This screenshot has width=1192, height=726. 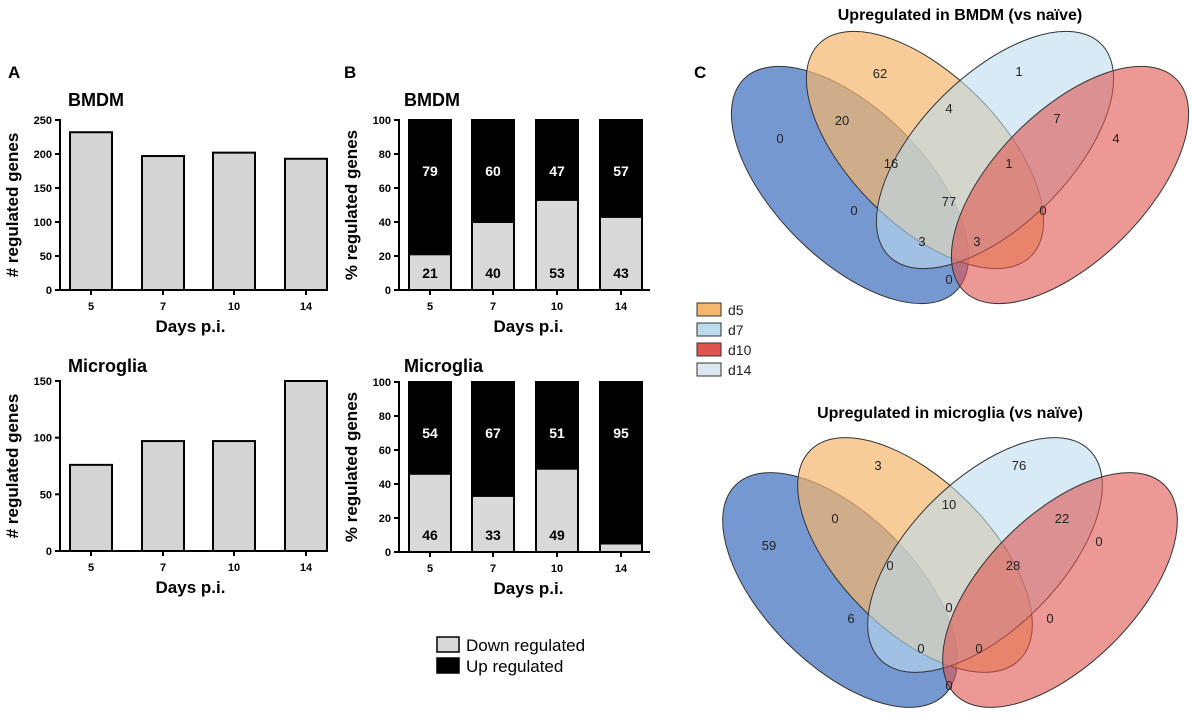 I want to click on venn-legend-d10-label: d10, so click(x=740, y=350).